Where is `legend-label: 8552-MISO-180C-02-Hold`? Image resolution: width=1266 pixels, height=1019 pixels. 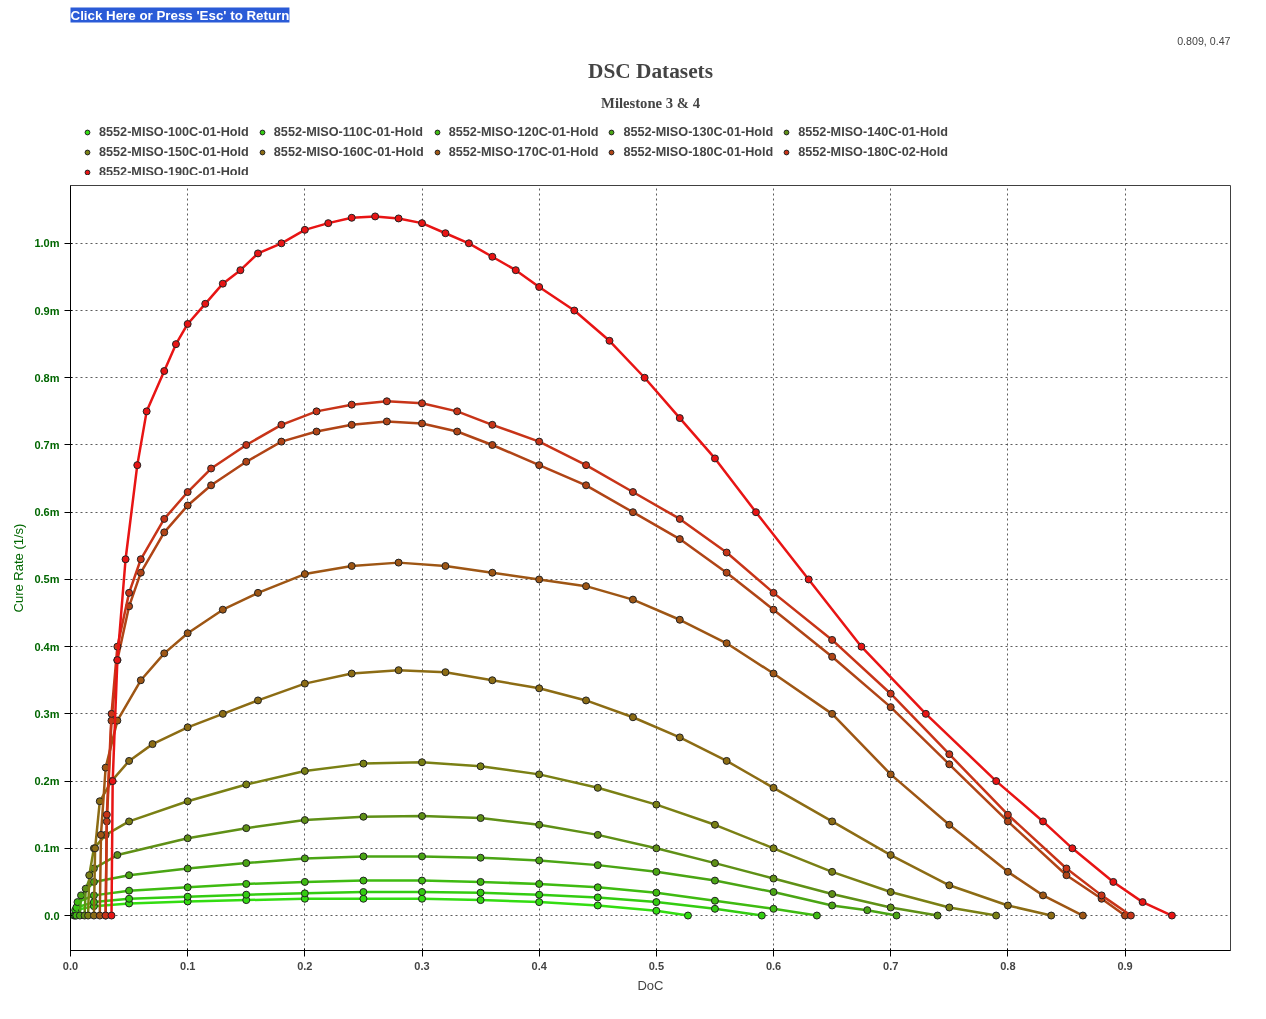 legend-label: 8552-MISO-180C-02-Hold is located at coordinates (873, 152).